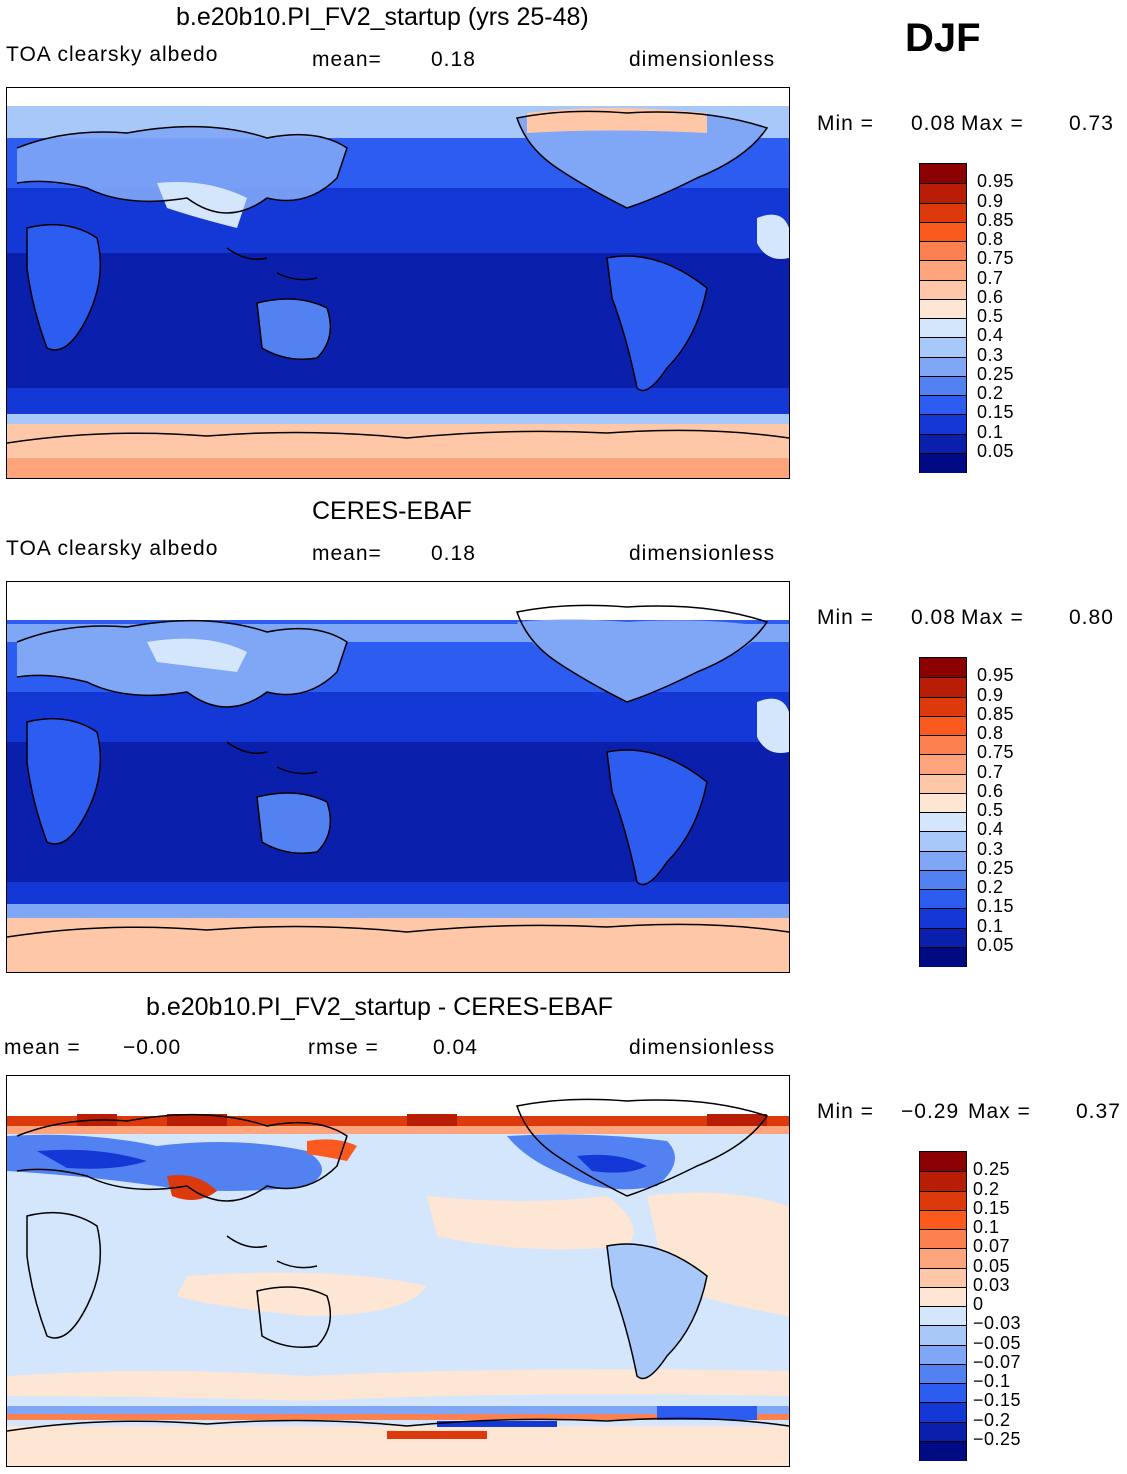 This screenshot has height=1474, width=1127. What do you see at coordinates (845, 1111) in the screenshot?
I see `min-label-diff: Min =` at bounding box center [845, 1111].